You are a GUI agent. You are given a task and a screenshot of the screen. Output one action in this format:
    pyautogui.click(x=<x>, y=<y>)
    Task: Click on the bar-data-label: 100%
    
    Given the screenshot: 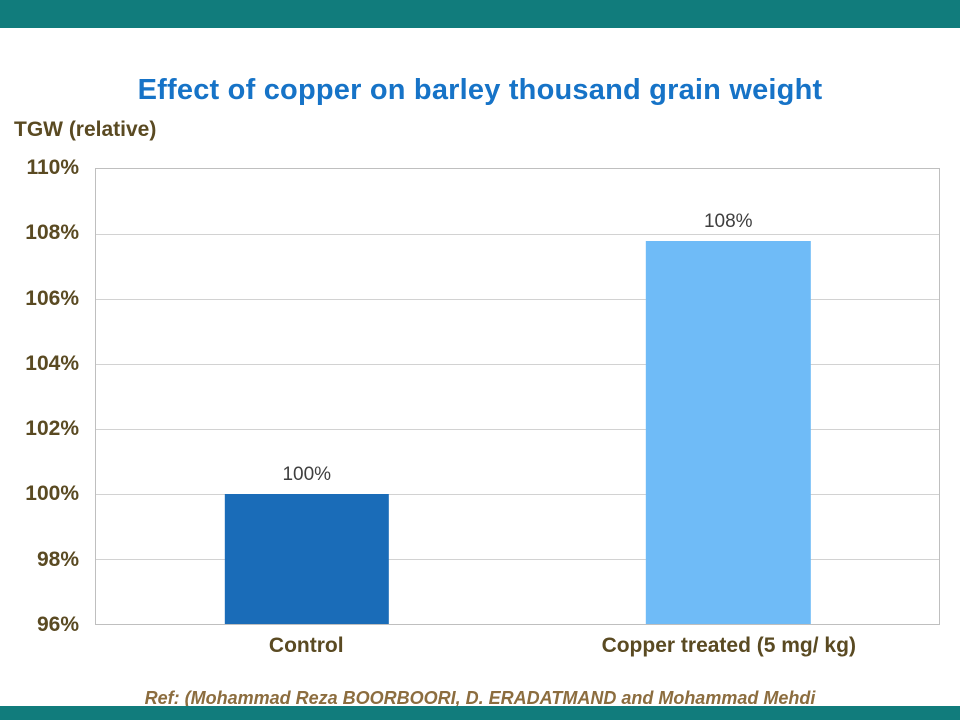 What is the action you would take?
    pyautogui.click(x=307, y=475)
    